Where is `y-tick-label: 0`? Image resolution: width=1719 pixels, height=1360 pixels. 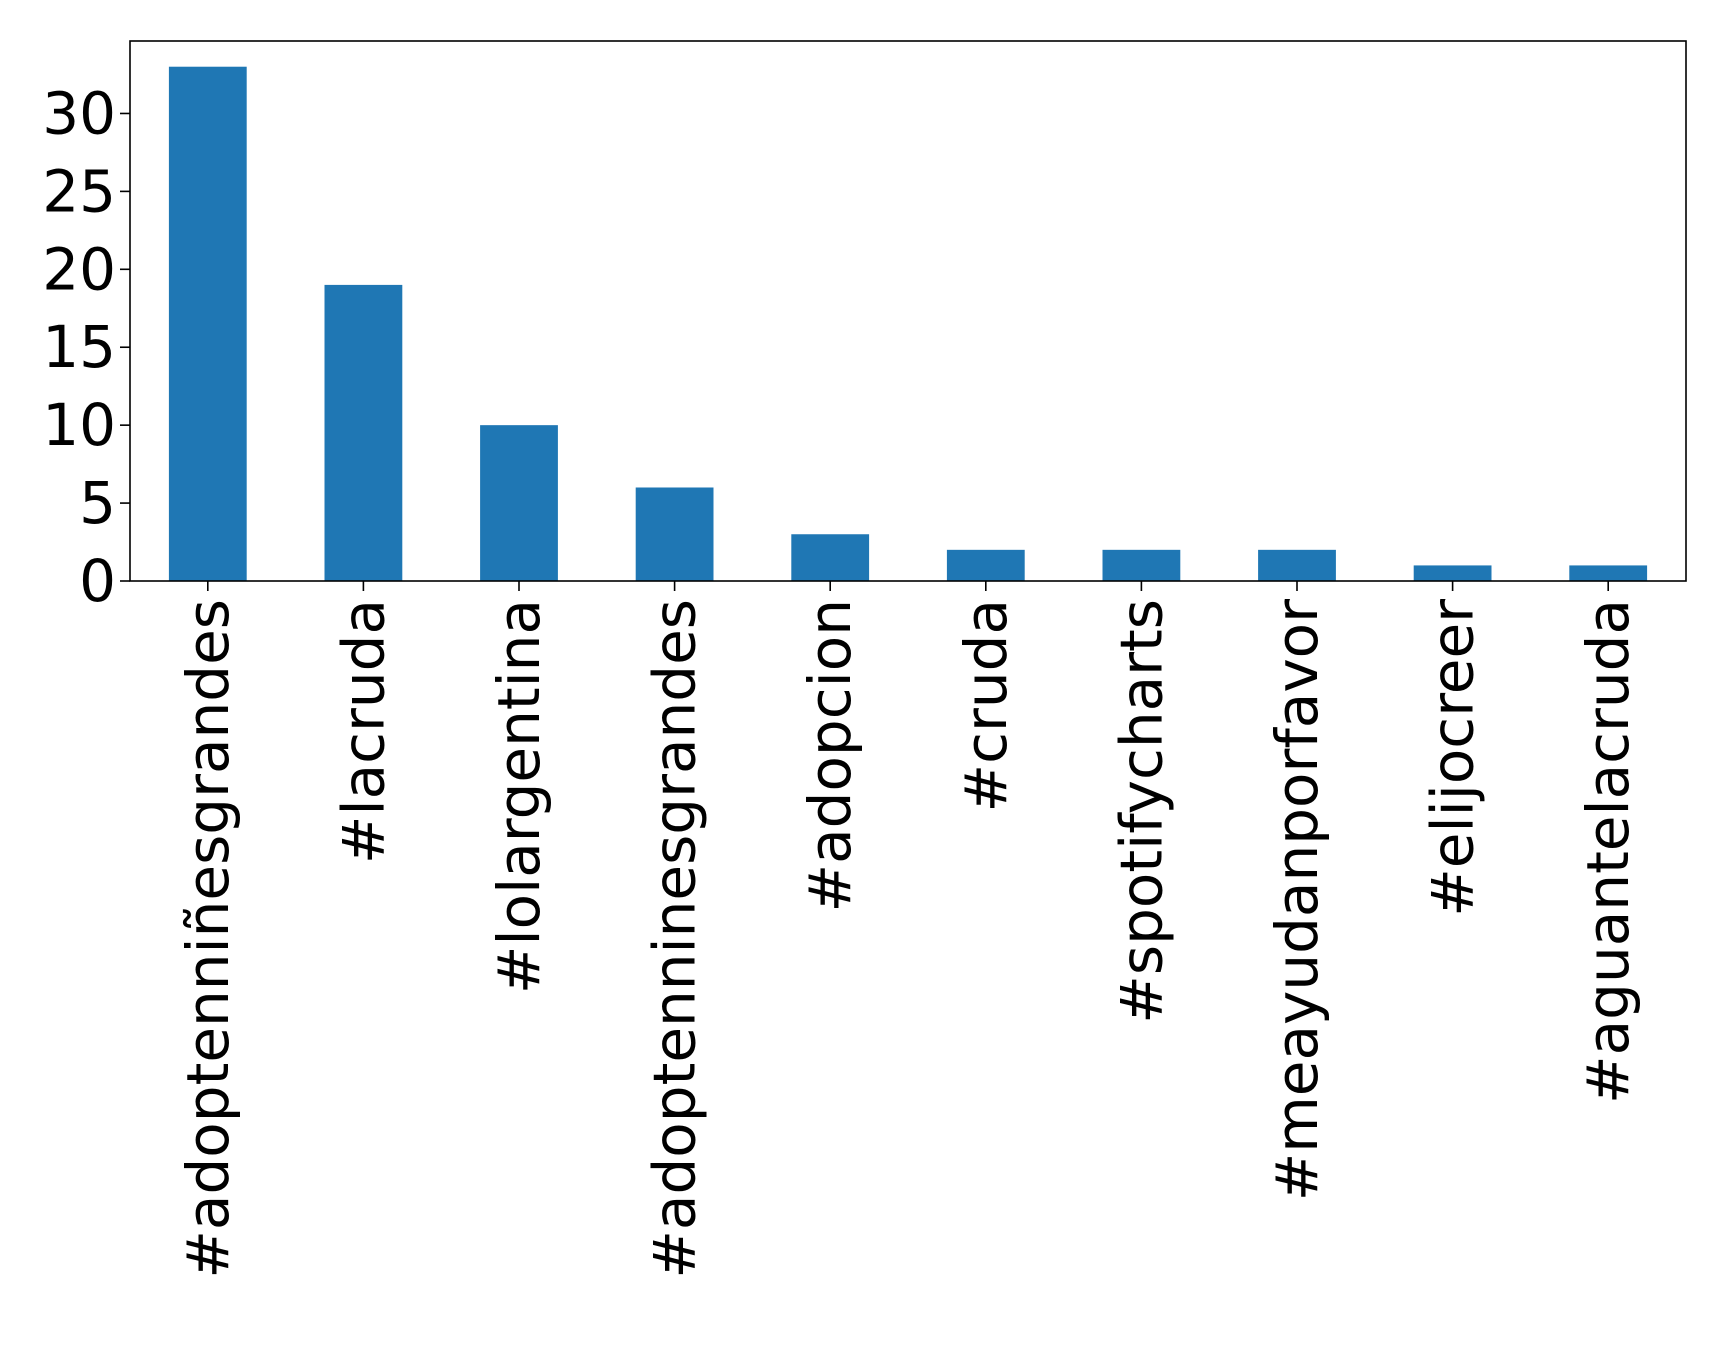 y-tick-label: 0 is located at coordinates (97, 581).